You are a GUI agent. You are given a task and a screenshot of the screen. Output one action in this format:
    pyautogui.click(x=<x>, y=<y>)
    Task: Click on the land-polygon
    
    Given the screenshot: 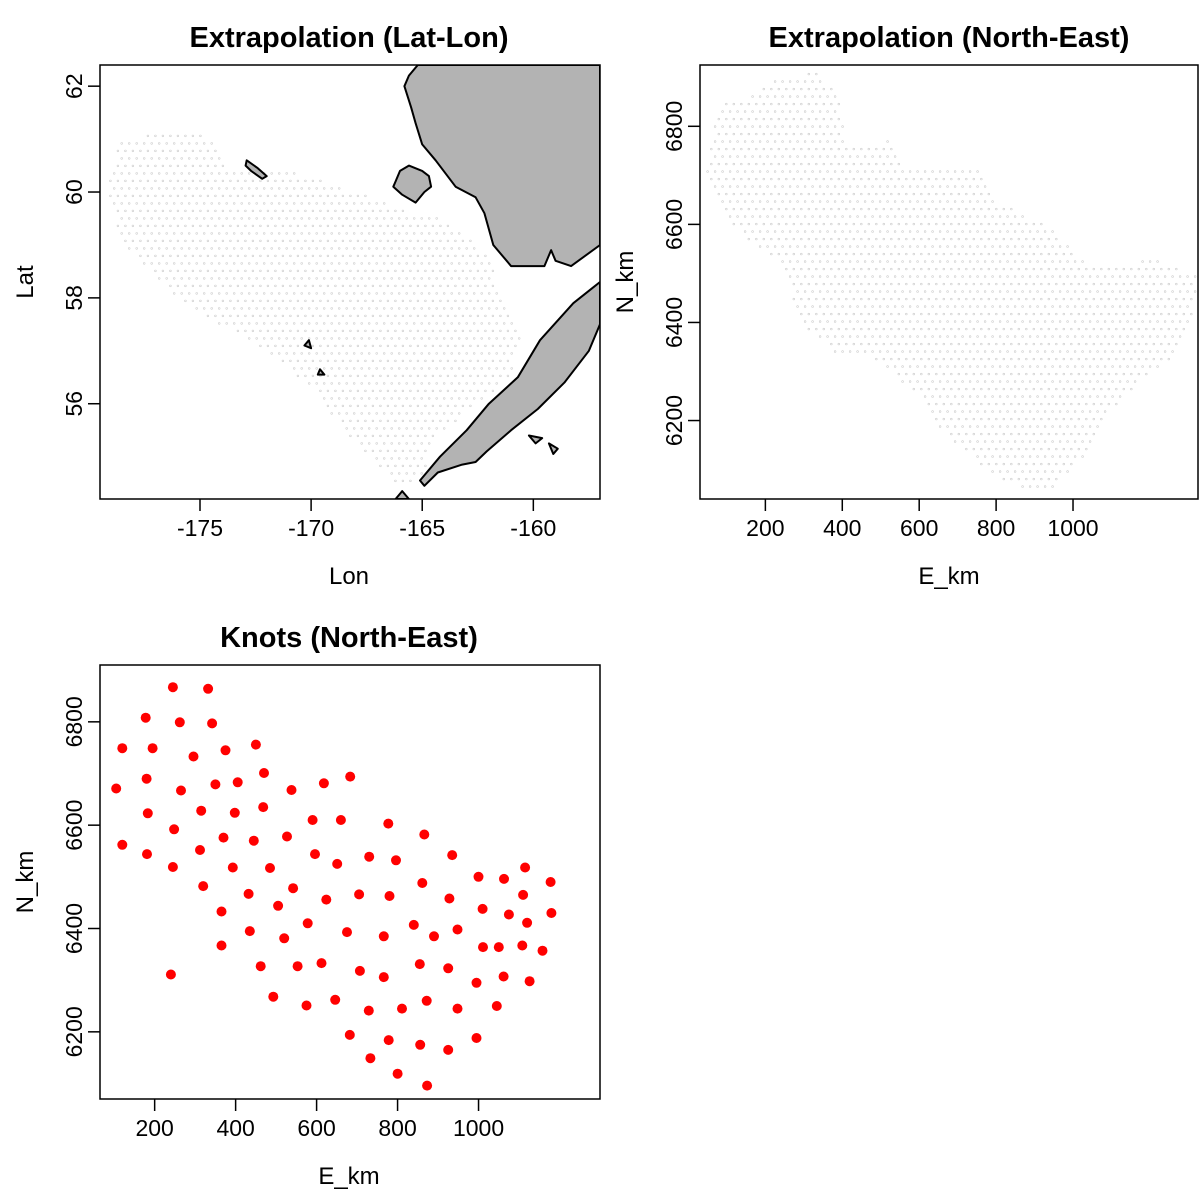 What is the action you would take?
    pyautogui.click(x=509, y=384)
    